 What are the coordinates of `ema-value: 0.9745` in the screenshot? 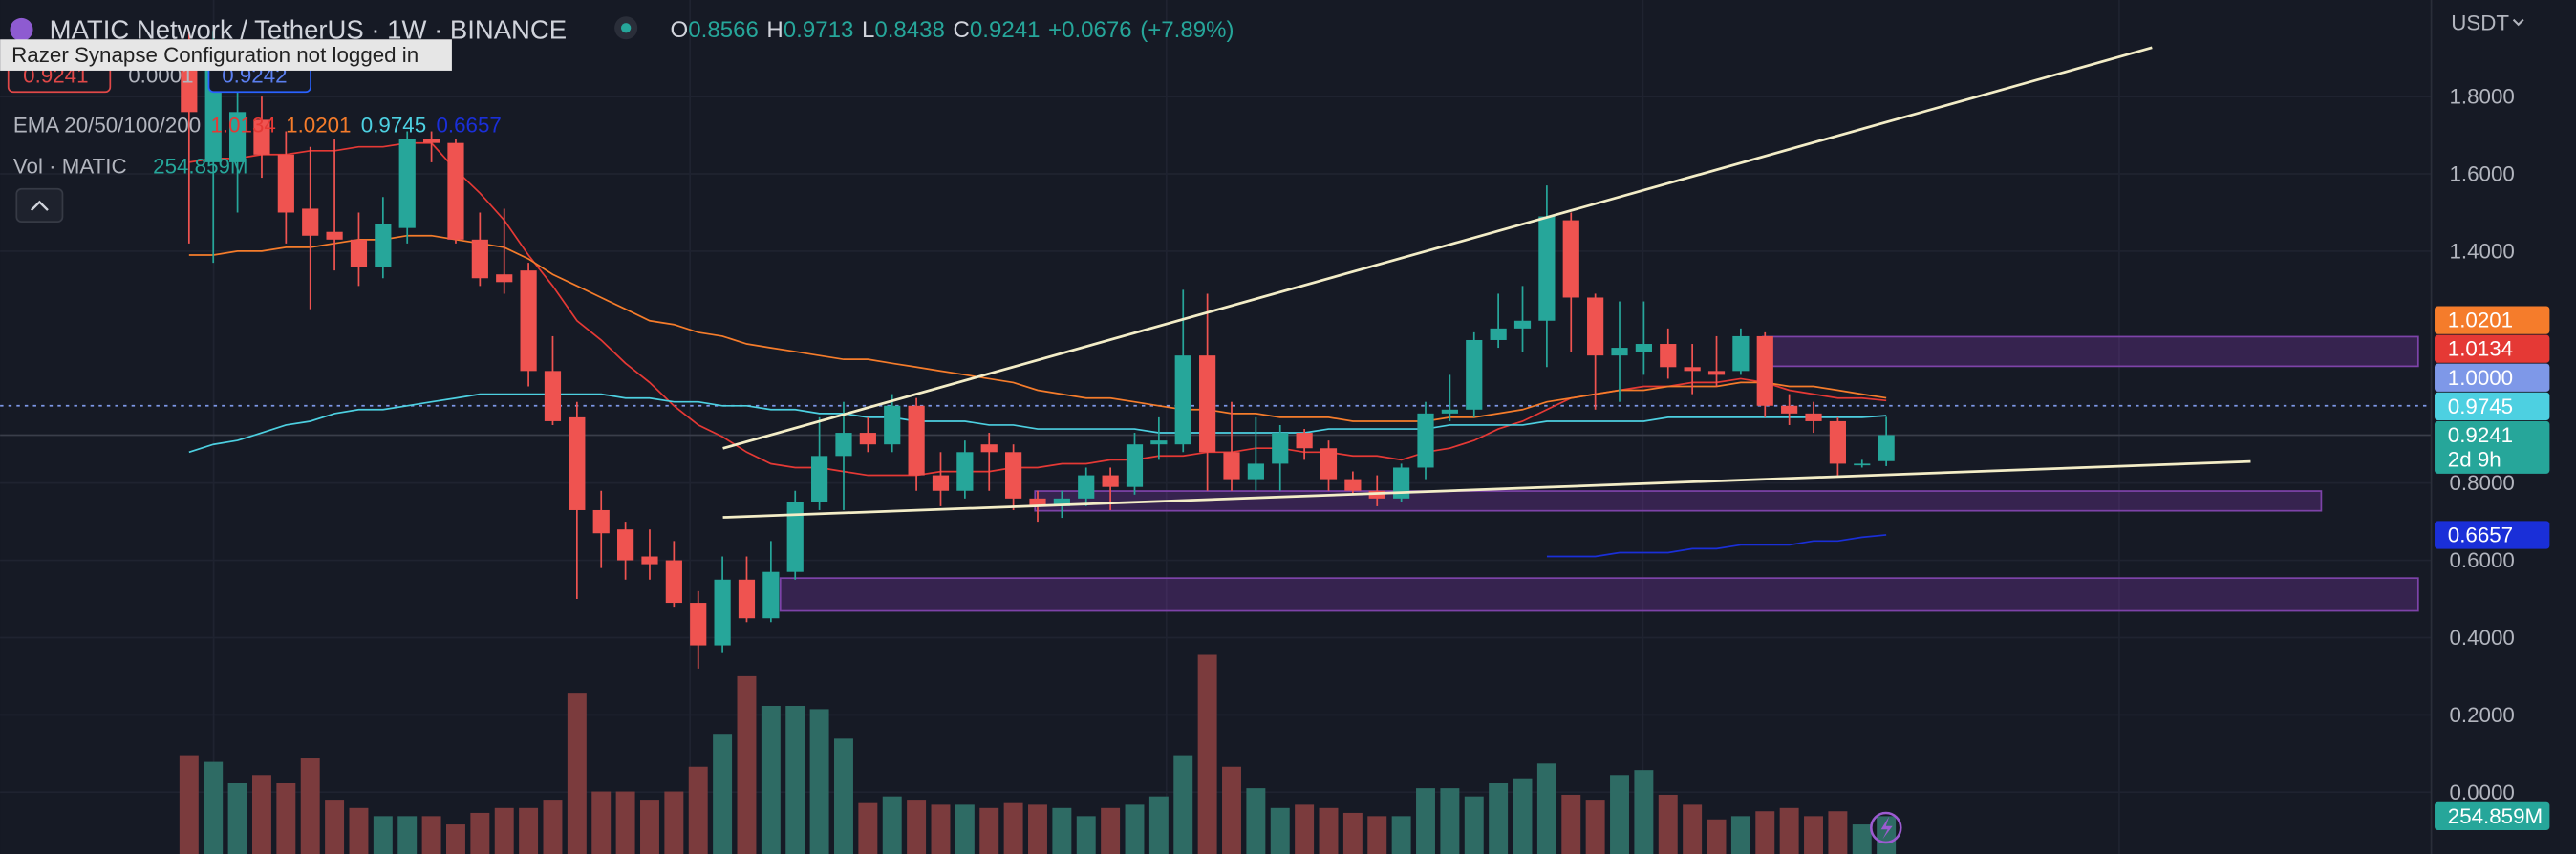 It's located at (393, 125).